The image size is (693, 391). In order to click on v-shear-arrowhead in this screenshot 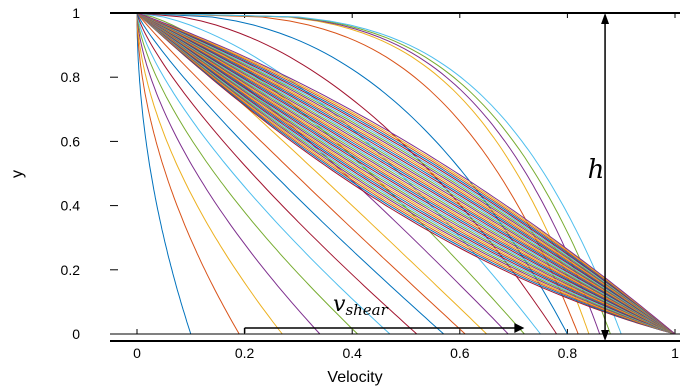, I will do `click(519, 328)`.